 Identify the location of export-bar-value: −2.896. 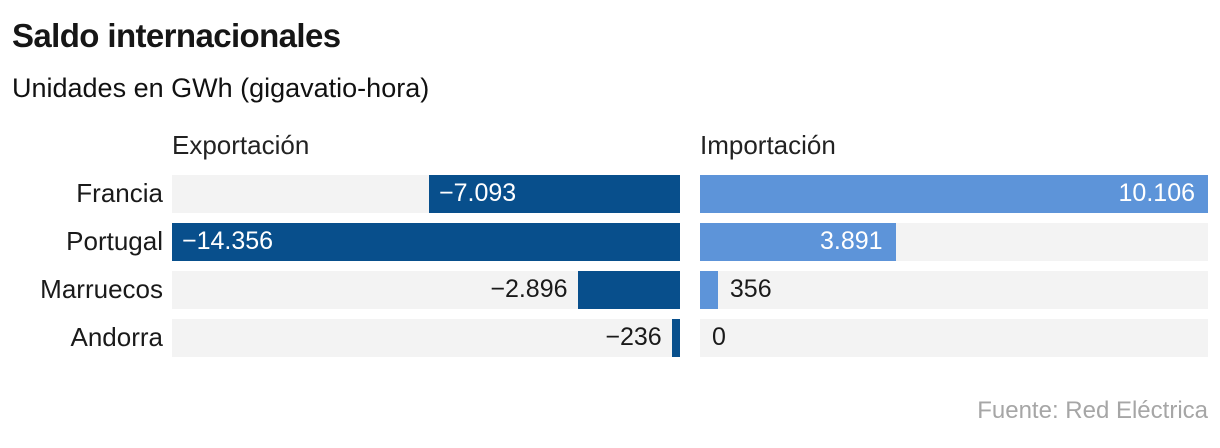
(529, 289).